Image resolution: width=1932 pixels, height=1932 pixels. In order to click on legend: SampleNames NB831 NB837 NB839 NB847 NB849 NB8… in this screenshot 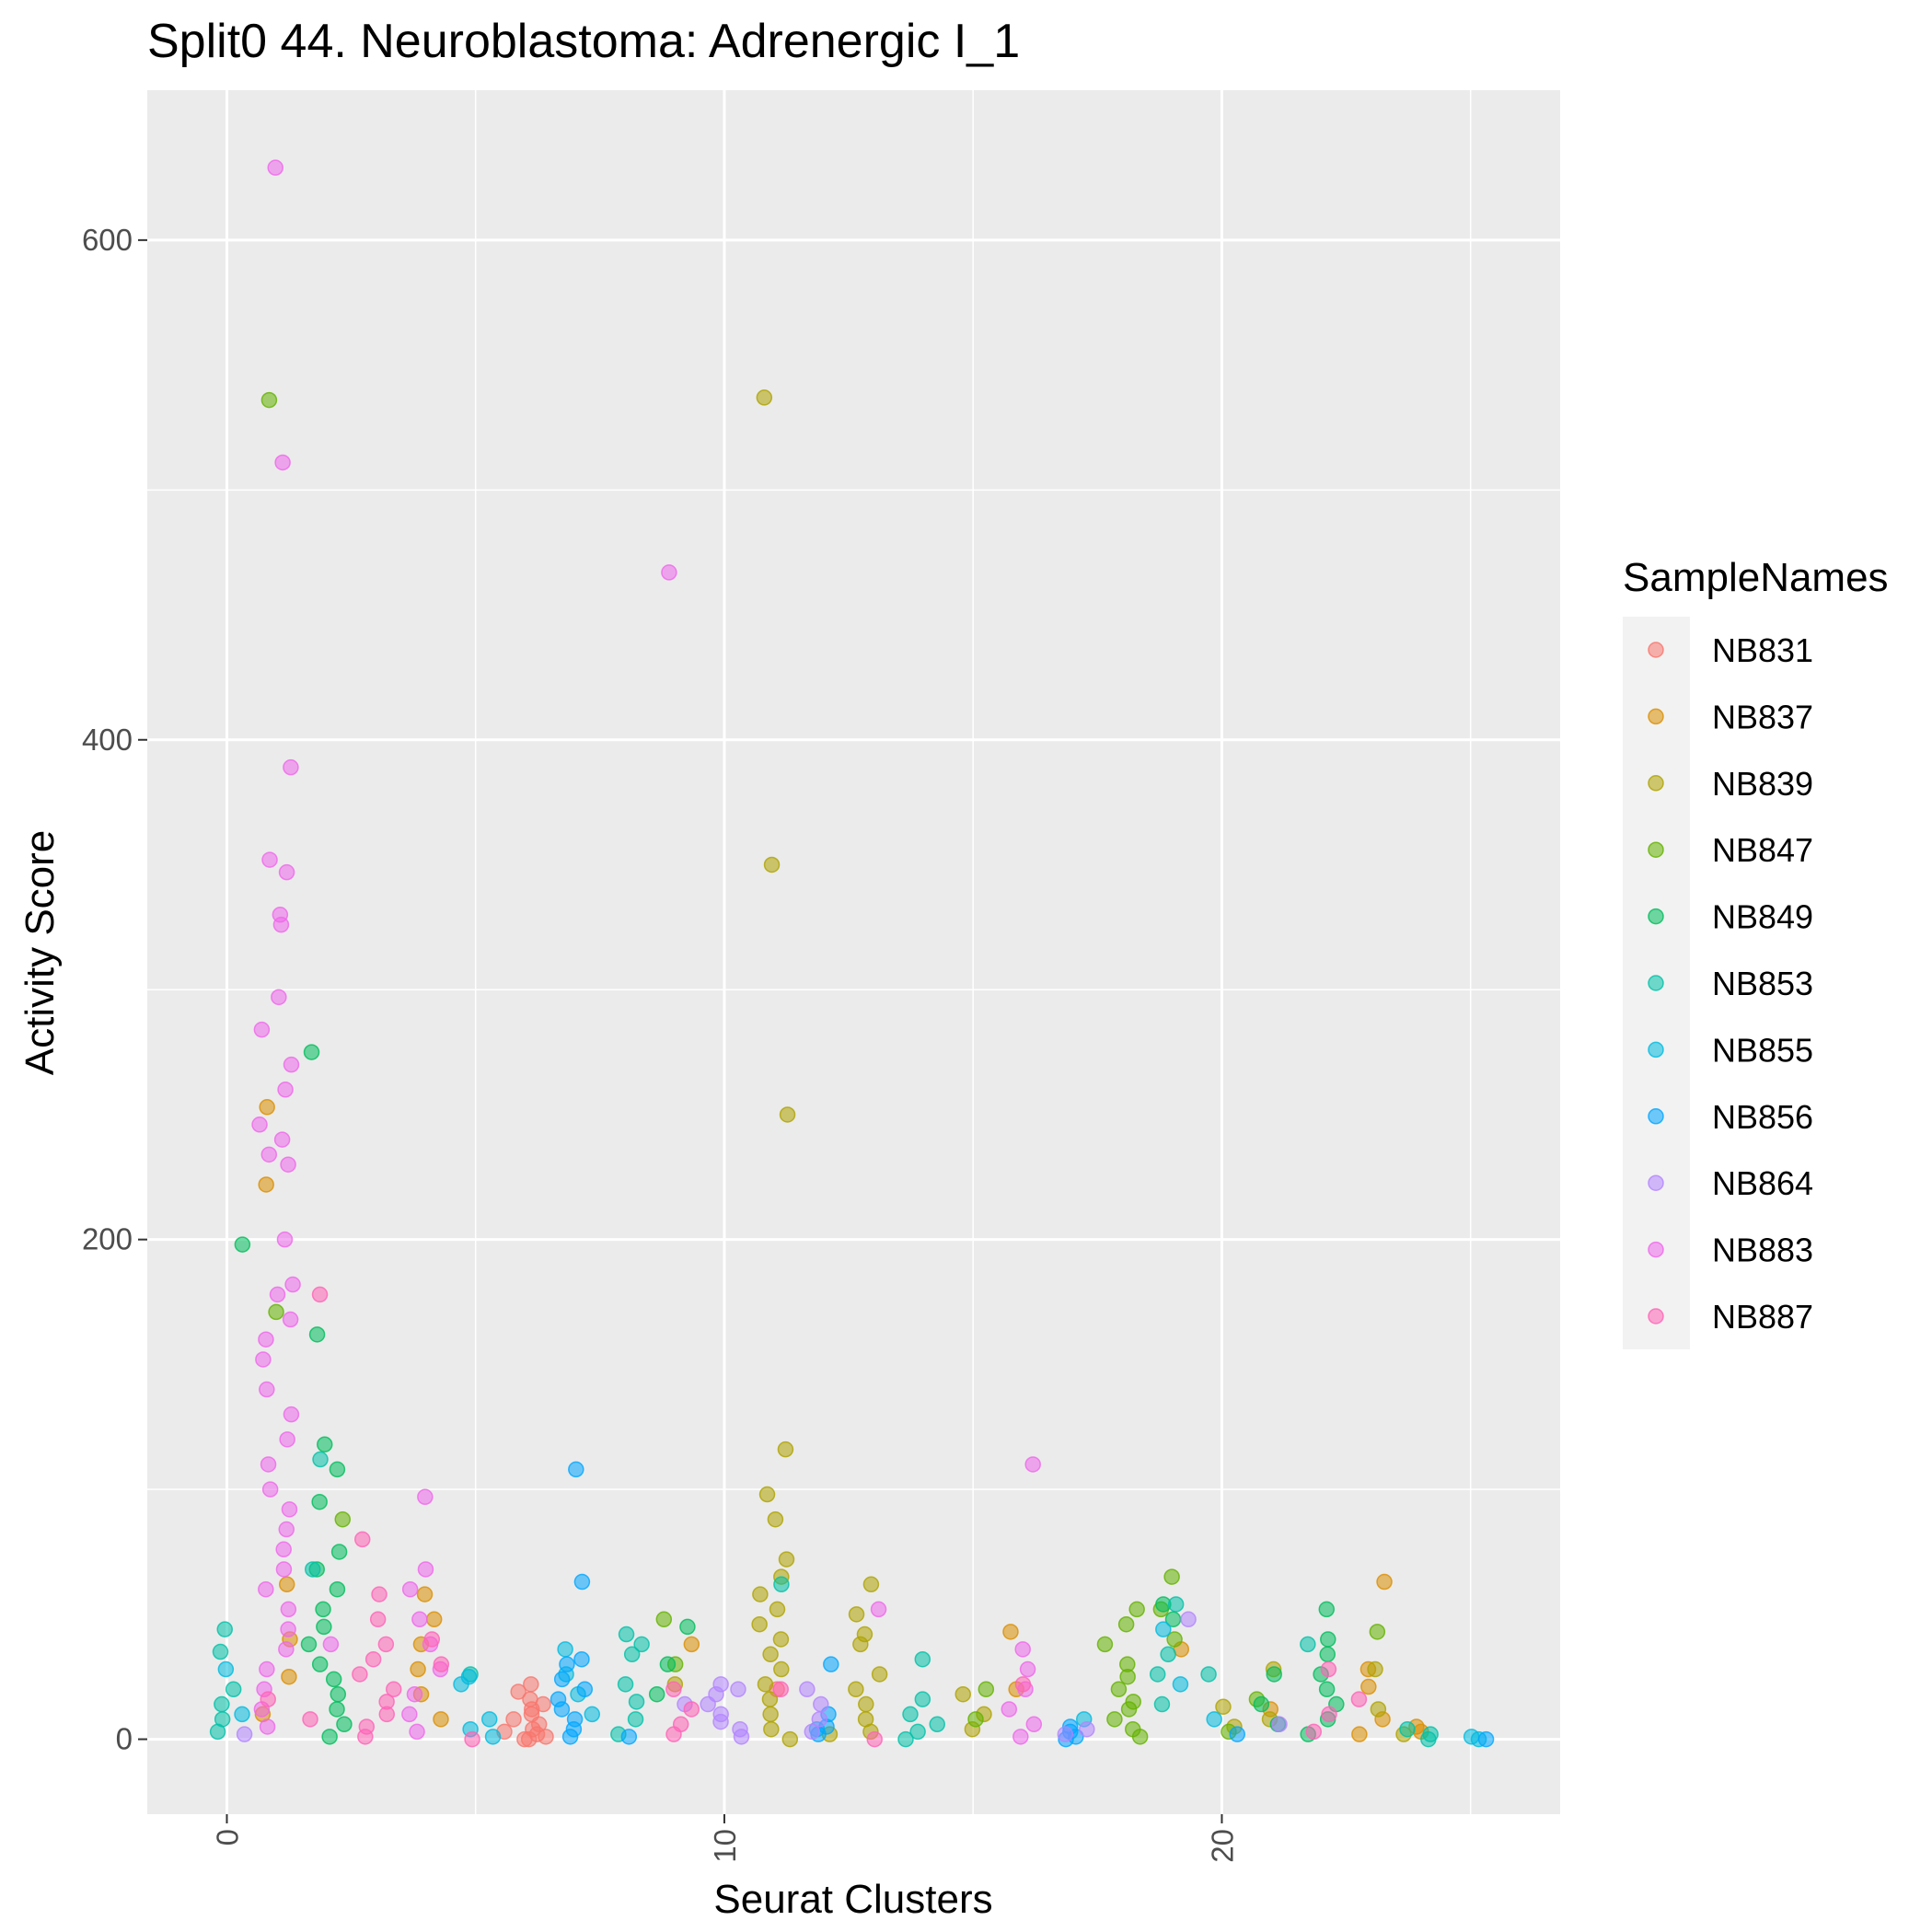, I will do `click(1756, 952)`.